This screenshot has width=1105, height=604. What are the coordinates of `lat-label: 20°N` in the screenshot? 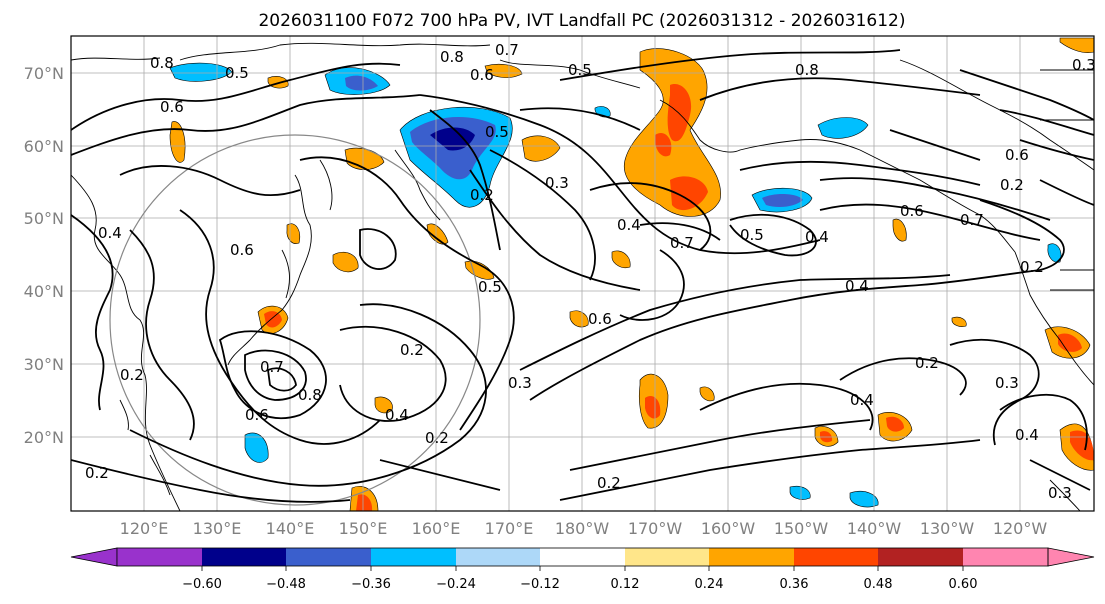 It's located at (44, 437).